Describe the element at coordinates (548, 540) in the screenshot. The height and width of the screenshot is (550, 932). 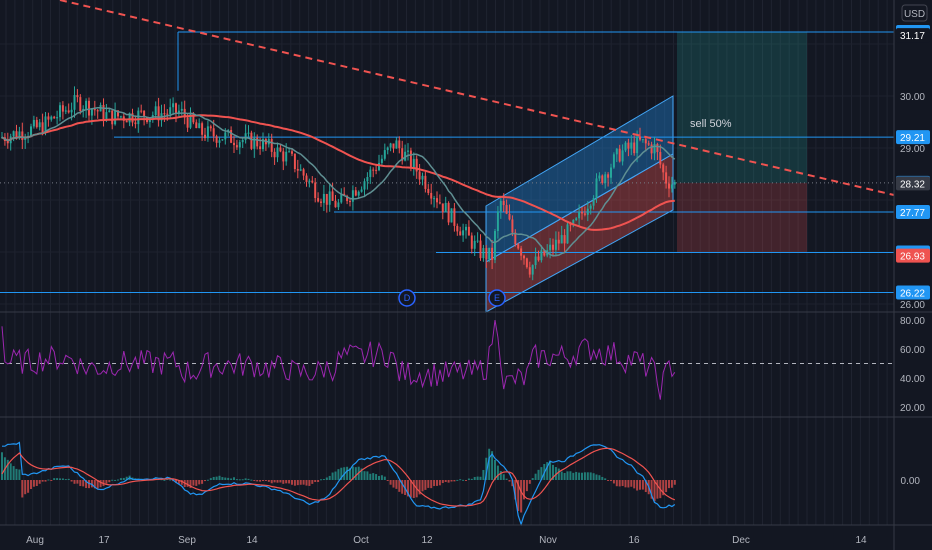
I see `time-tick-label: Nov` at that location.